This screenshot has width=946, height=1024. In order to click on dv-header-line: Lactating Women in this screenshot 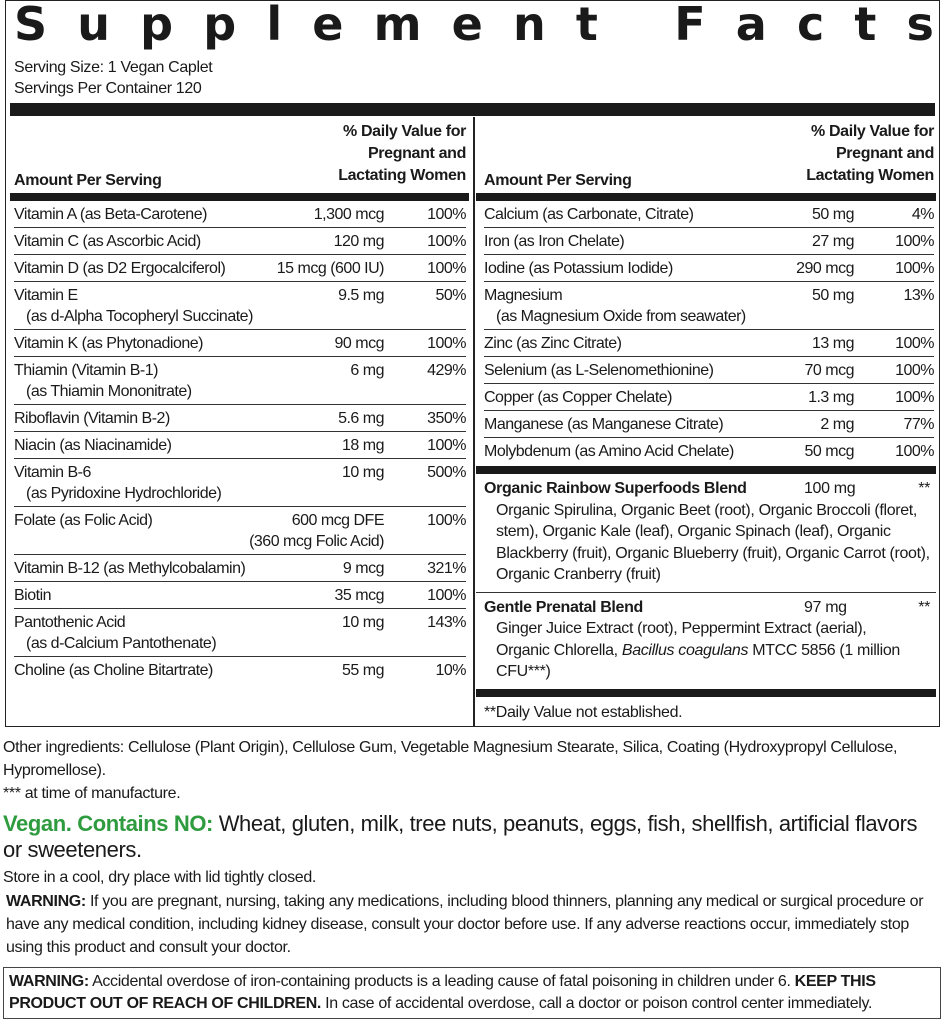, I will do `click(870, 175)`.